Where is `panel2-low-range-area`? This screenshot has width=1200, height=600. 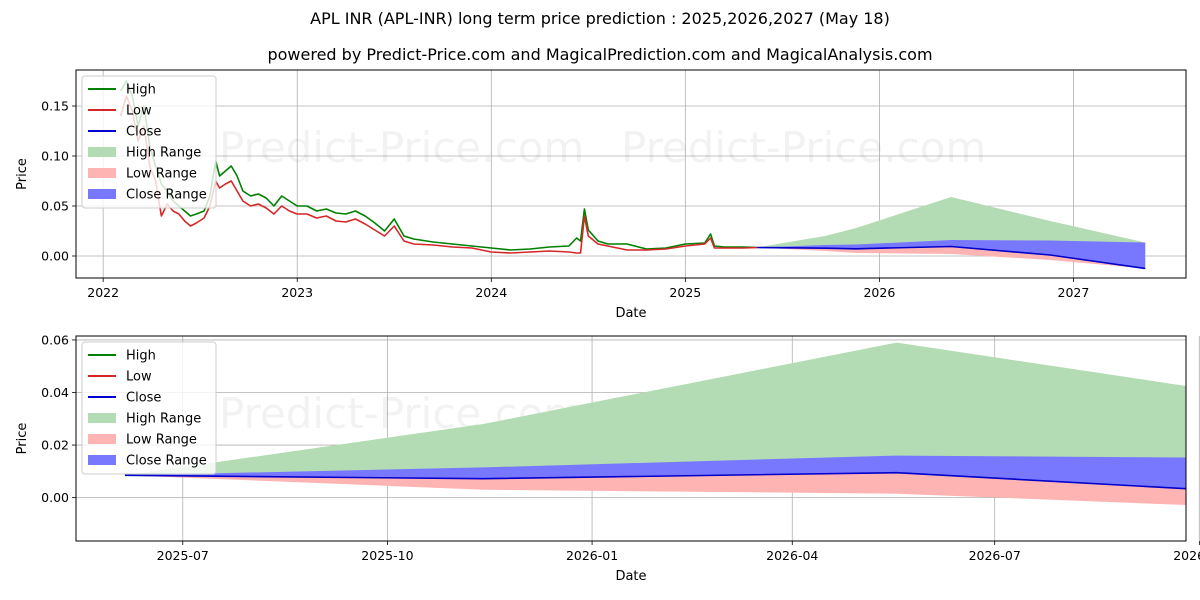 panel2-low-range-area is located at coordinates (655, 489).